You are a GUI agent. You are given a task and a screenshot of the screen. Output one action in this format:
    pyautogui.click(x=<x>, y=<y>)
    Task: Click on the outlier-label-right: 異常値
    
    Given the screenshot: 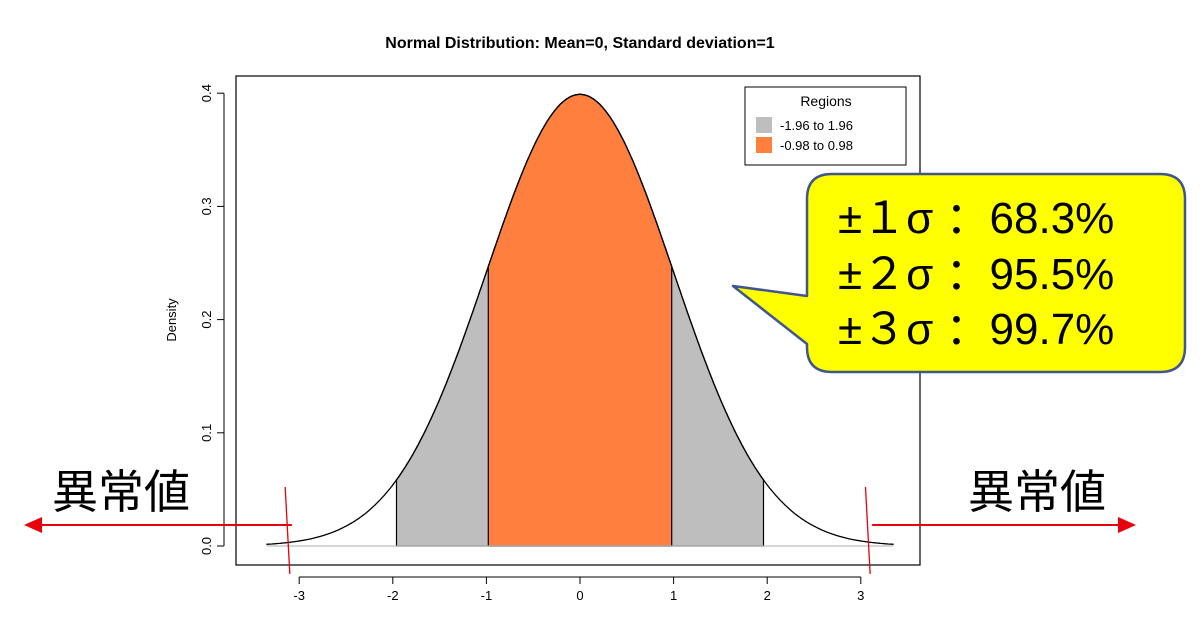 What is the action you would take?
    pyautogui.click(x=1037, y=492)
    